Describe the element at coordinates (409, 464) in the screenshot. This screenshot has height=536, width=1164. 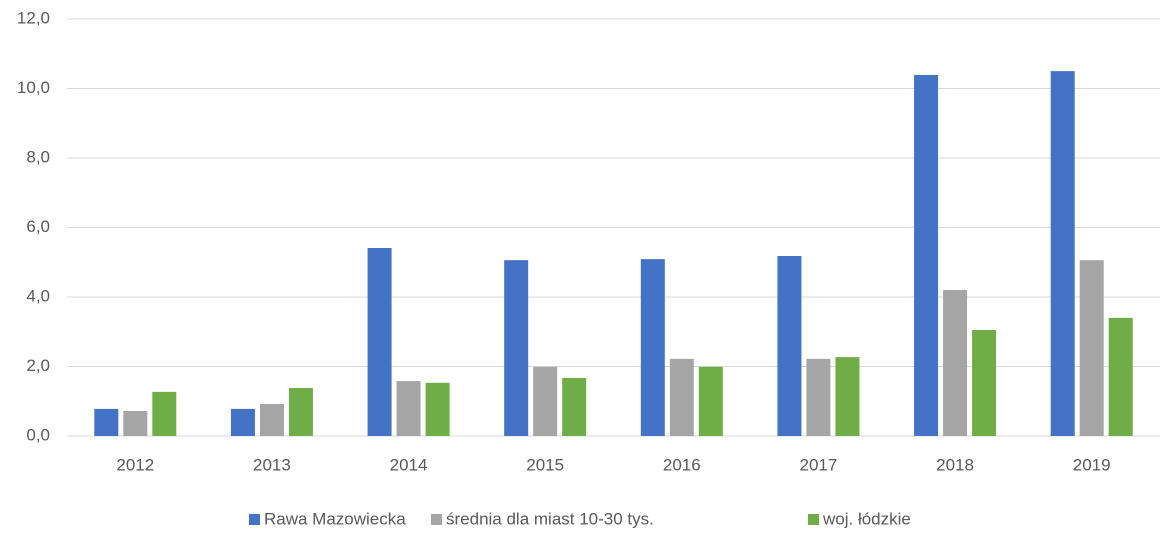
I see `x-tick-label: 2014` at that location.